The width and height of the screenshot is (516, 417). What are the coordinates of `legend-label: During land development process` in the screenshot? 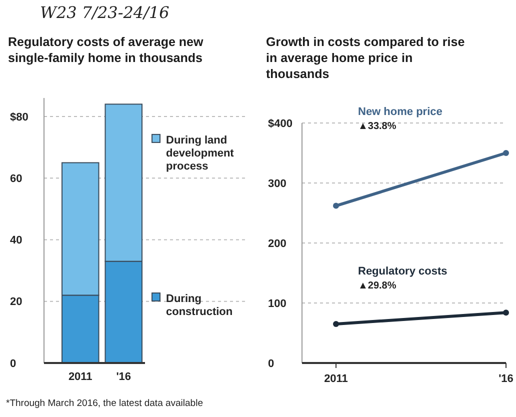 It's located at (200, 153).